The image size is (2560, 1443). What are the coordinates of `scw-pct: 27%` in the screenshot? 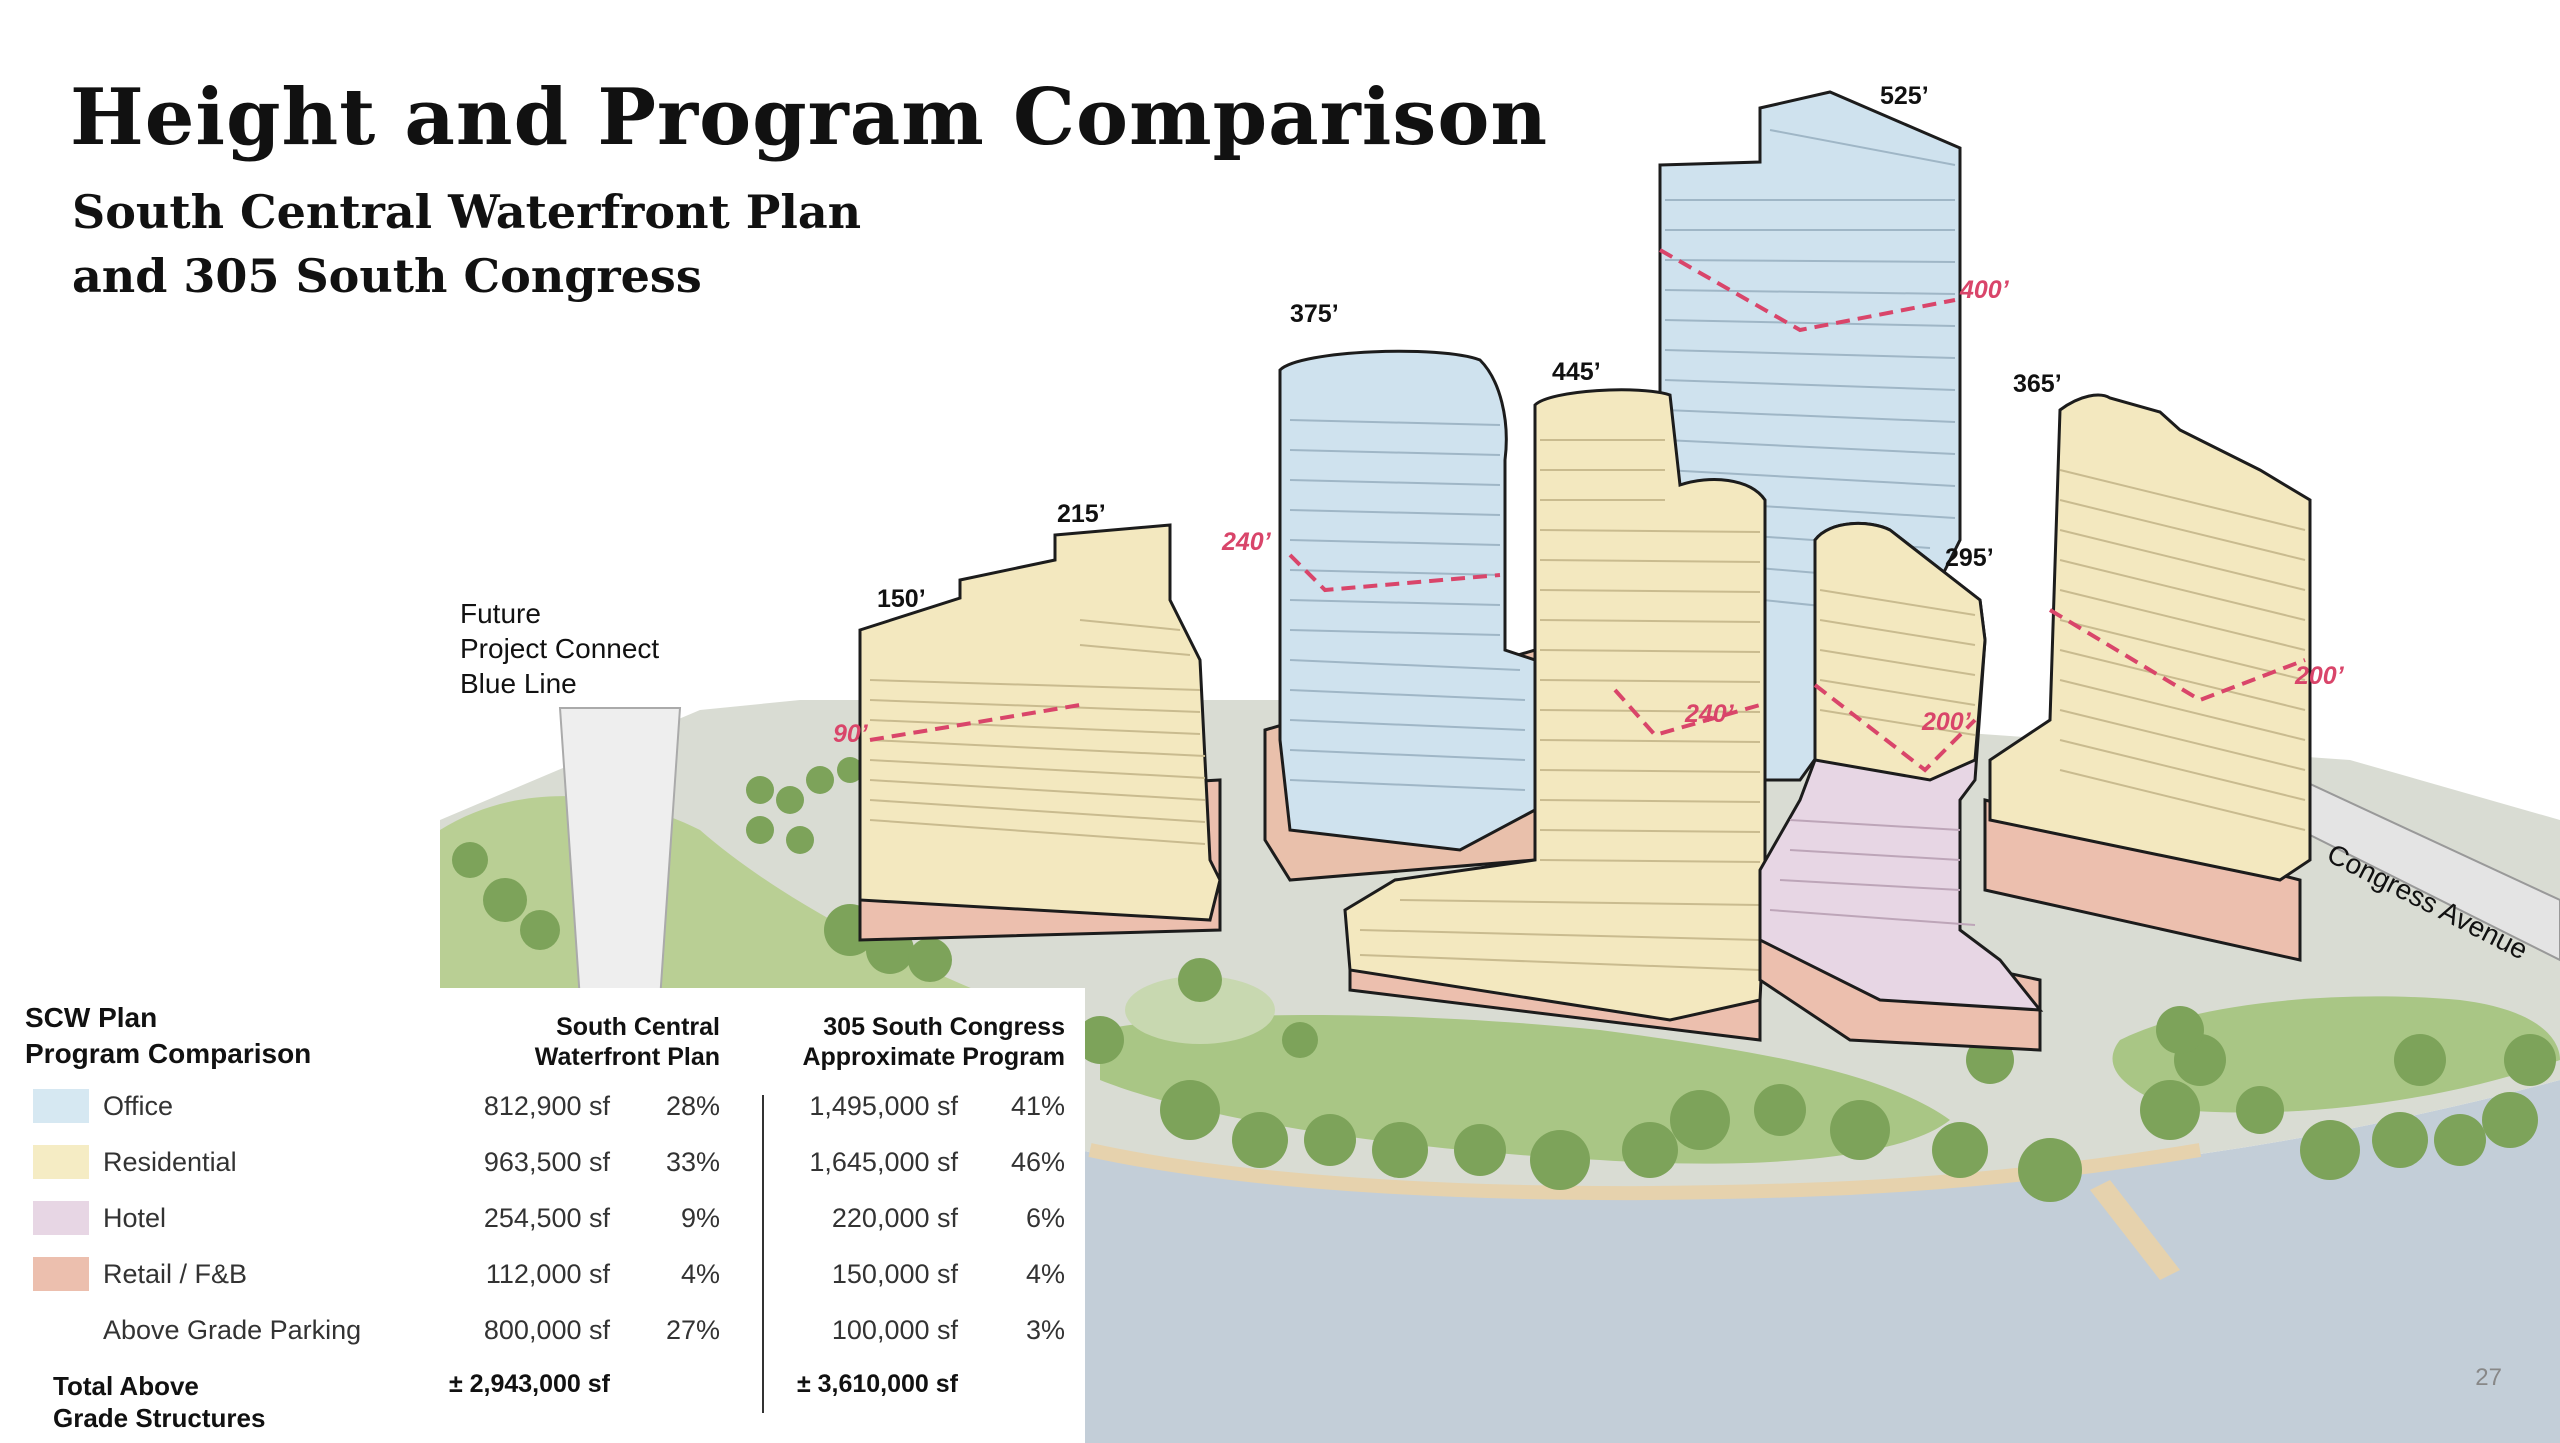 It's located at (692, 1330).